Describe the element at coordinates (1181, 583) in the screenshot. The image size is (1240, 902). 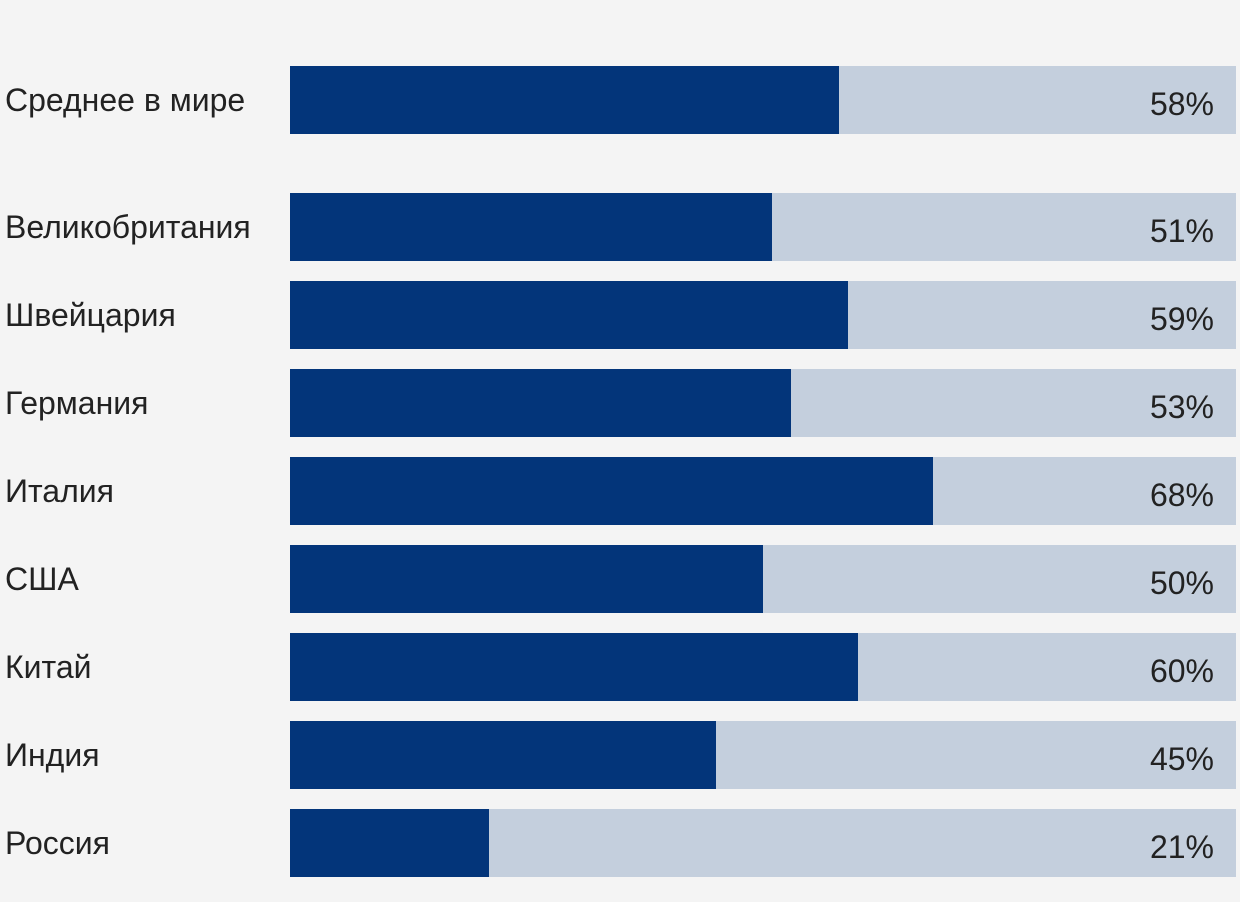
I see `value-label: 50%` at that location.